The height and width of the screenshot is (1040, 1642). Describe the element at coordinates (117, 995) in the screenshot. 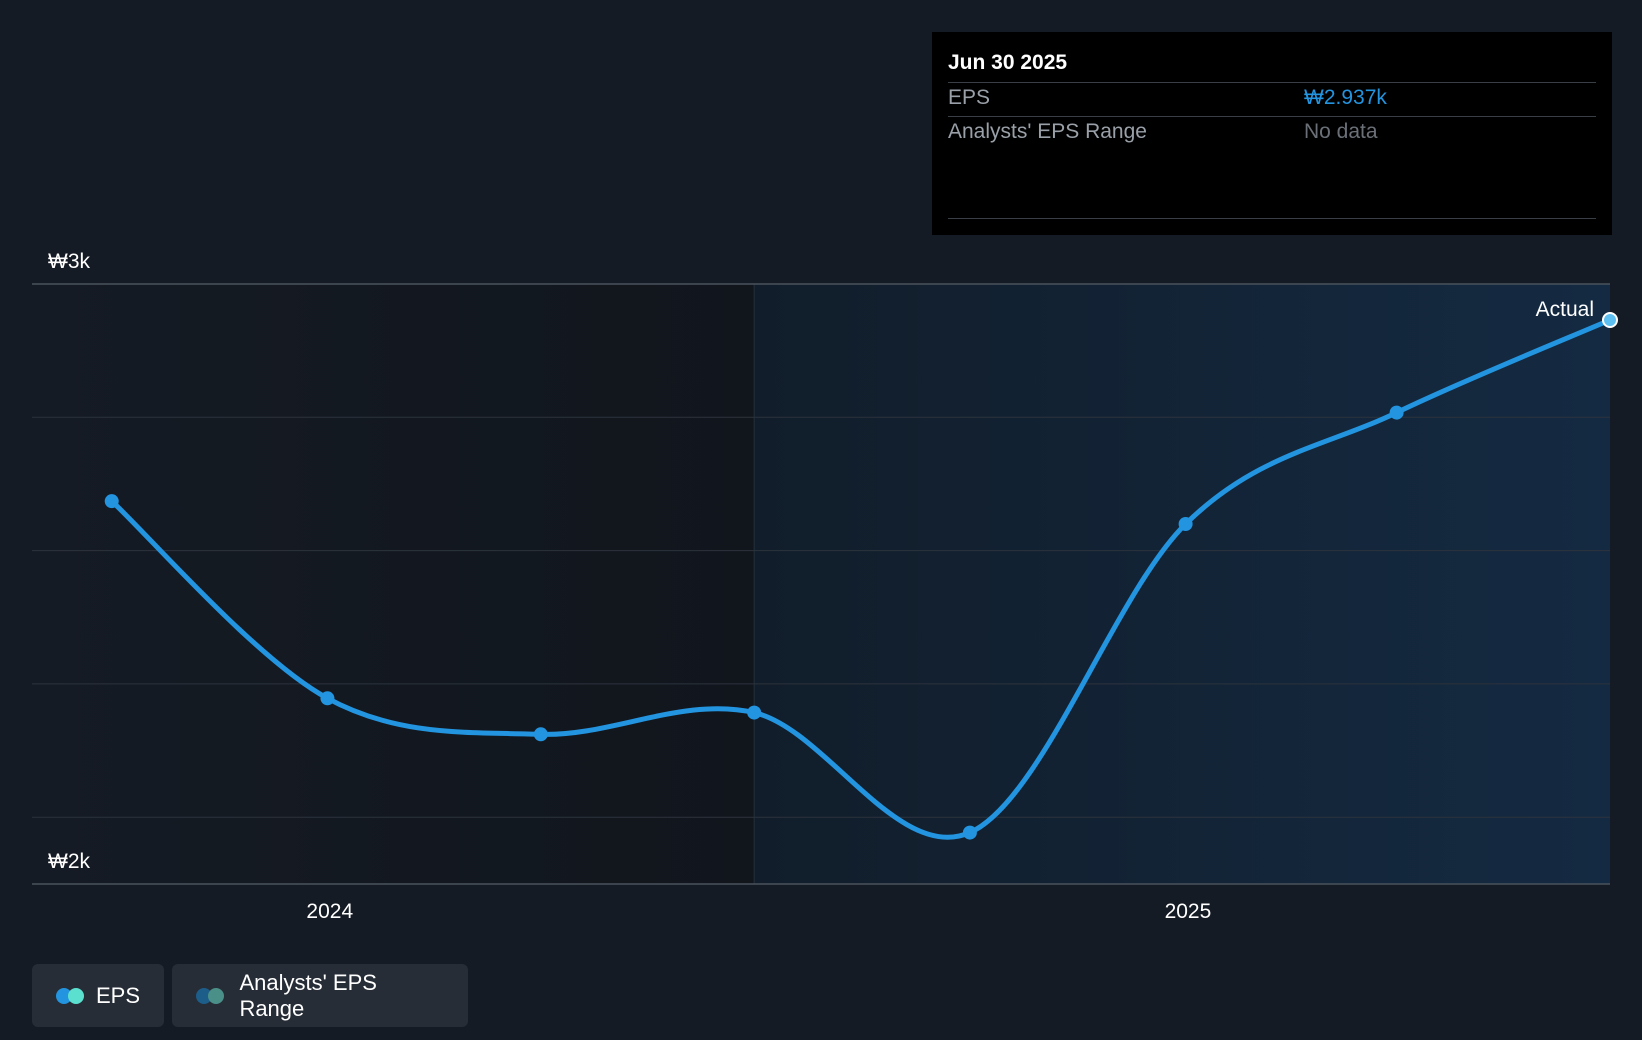

I see `legend-label: EPS` at that location.